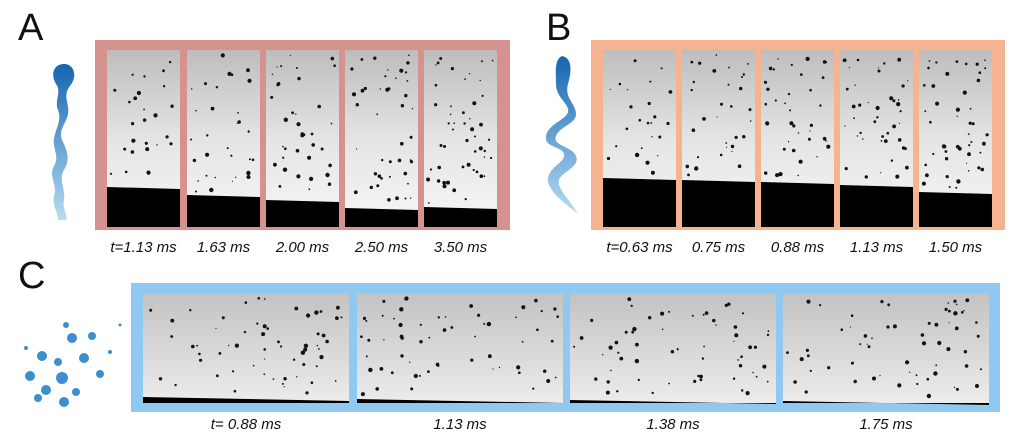 This screenshot has height=440, width=1036. Describe the element at coordinates (246, 424) in the screenshot. I see `time-label: t= 0.88 ms` at that location.